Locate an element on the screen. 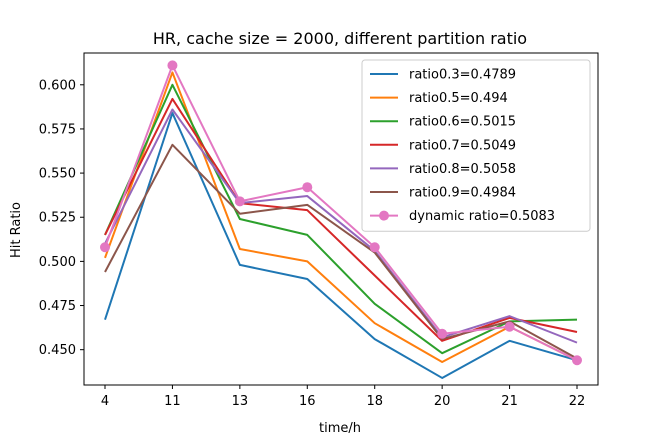 The width and height of the screenshot is (664, 443). y-tick-label: 0.600 is located at coordinates (57, 85).